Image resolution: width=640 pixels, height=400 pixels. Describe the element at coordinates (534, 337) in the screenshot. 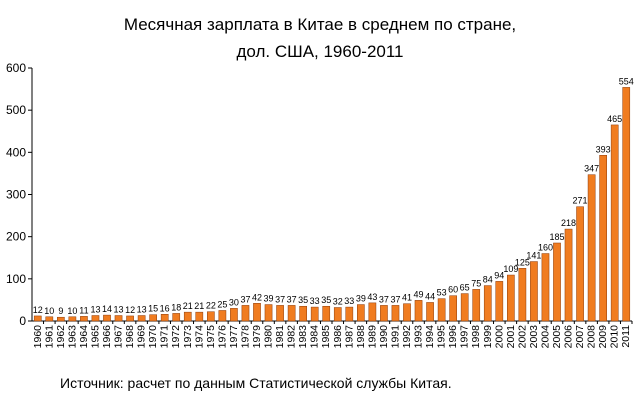

I see `x-tick-label-2003: 2003` at that location.